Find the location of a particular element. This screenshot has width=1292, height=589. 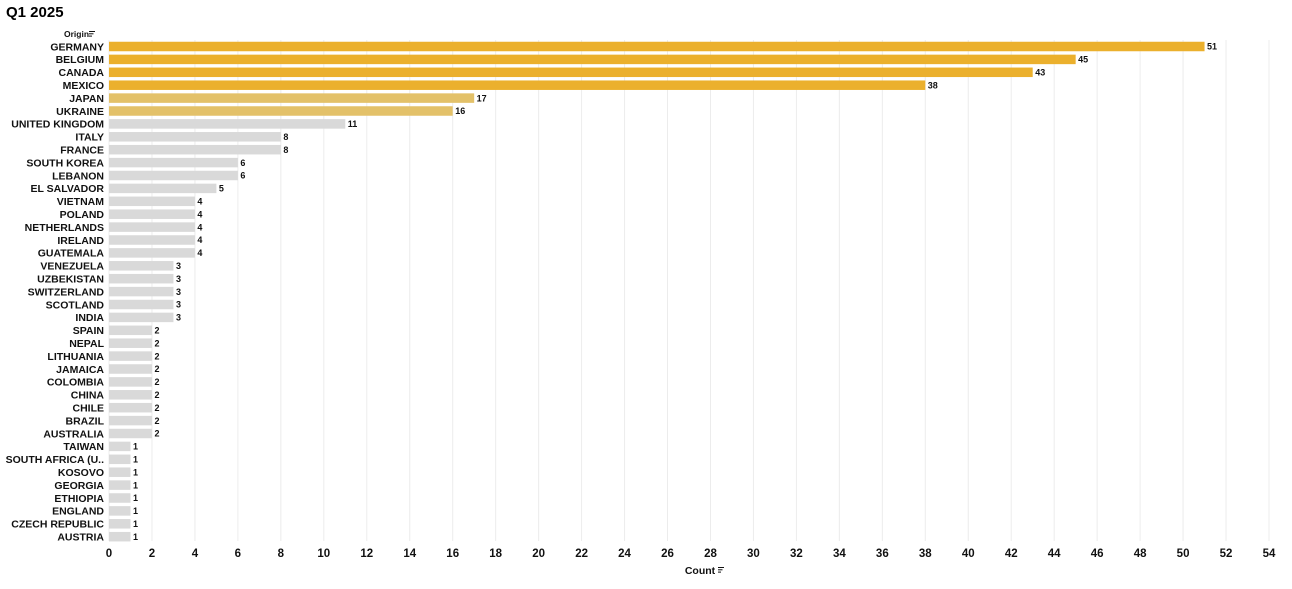

category-label: SOUTH KOREA is located at coordinates (65, 163).